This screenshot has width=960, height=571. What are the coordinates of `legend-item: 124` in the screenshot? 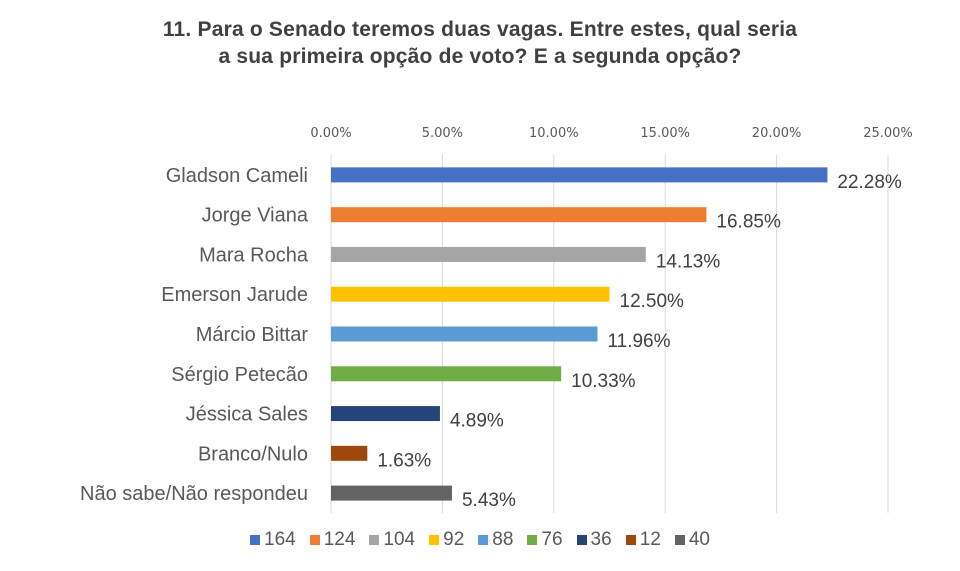 It's located at (332, 540).